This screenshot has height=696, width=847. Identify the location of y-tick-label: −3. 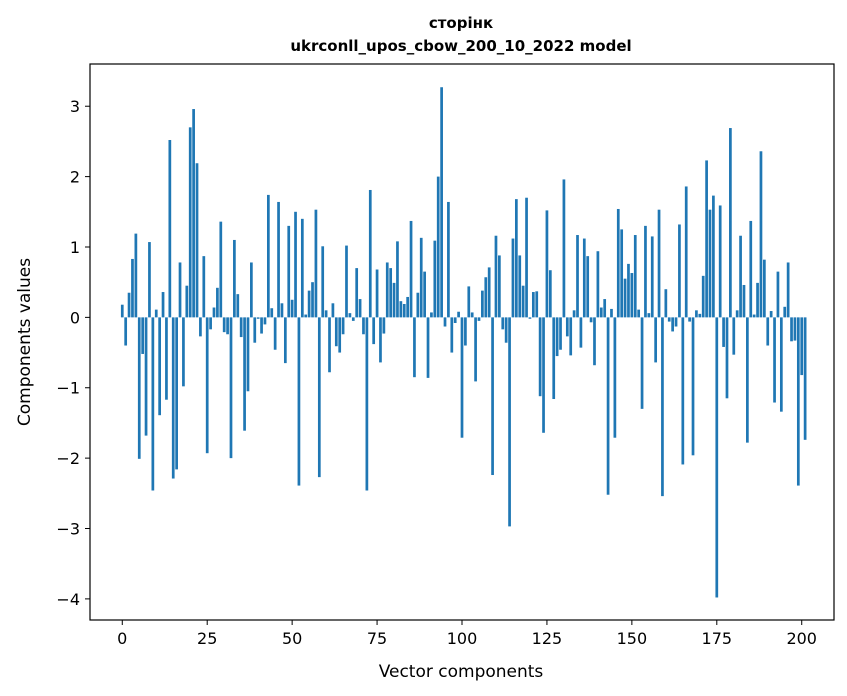
(68, 529).